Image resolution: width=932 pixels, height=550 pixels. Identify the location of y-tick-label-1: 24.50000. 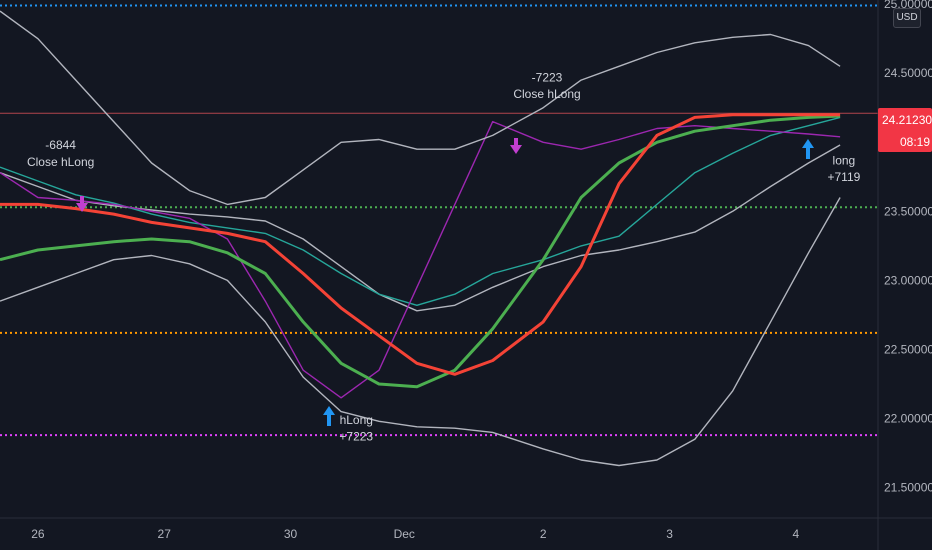
(908, 73).